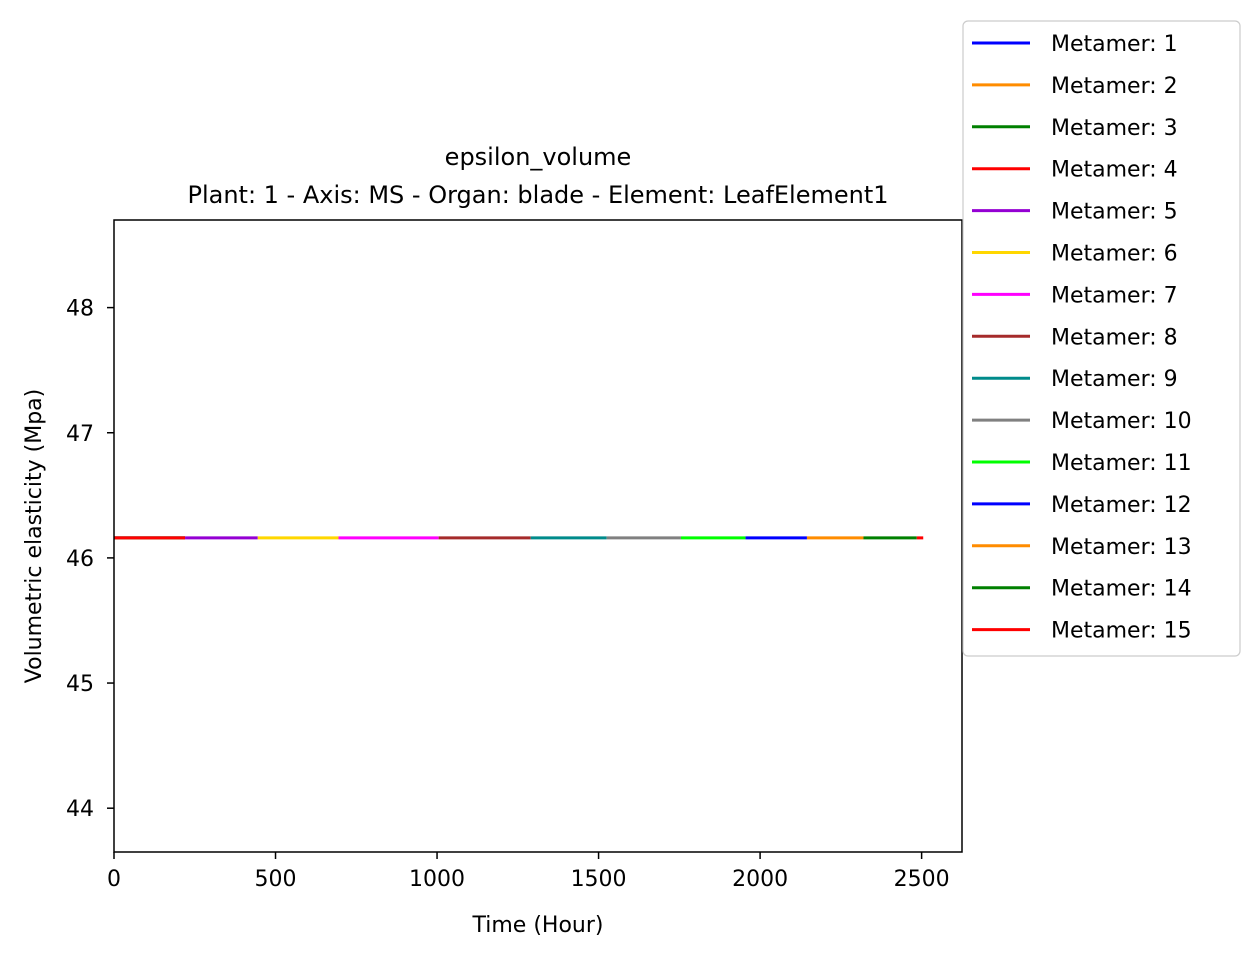  Describe the element at coordinates (437, 879) in the screenshot. I see `x-tick-label: 1000` at that location.